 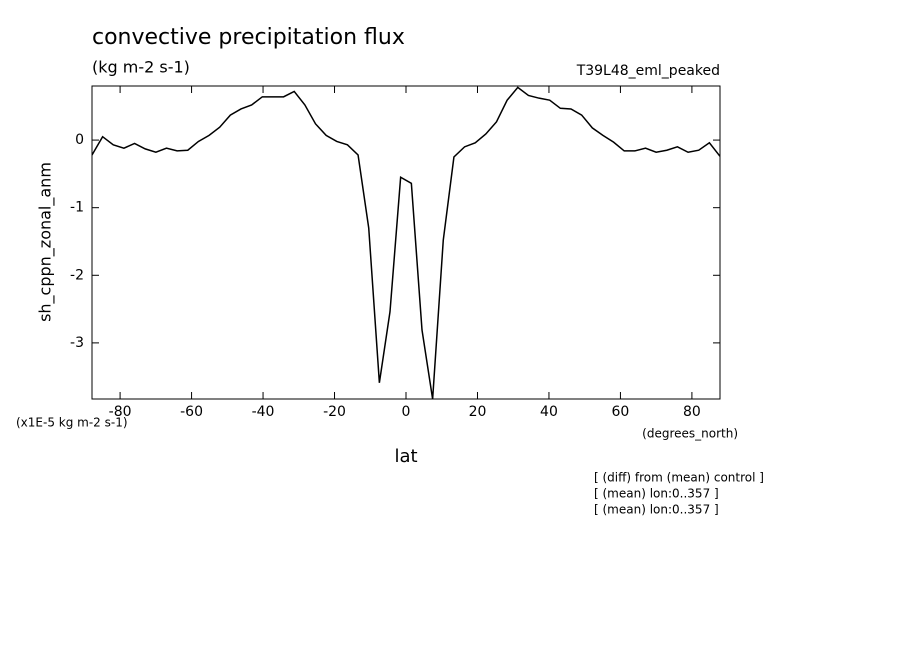 What do you see at coordinates (141, 67) in the screenshot?
I see `chart-subtitle: (kg m-2 s-1)` at bounding box center [141, 67].